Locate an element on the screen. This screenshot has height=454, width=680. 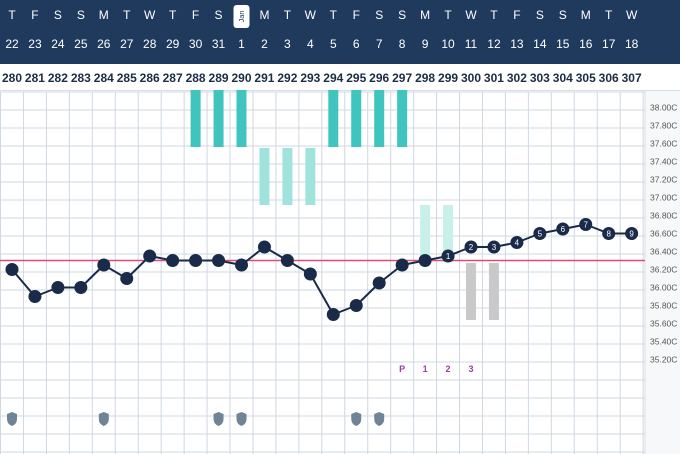
high-temp-count-label: 9 is located at coordinates (631, 234).